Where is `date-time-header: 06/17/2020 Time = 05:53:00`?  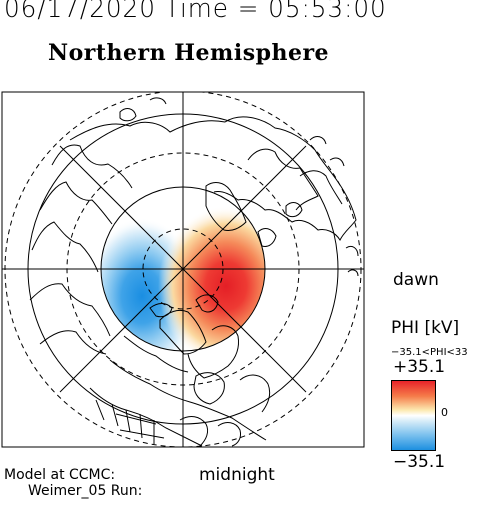
date-time-header: 06/17/2020 Time = 05:53:00 is located at coordinates (195, 12).